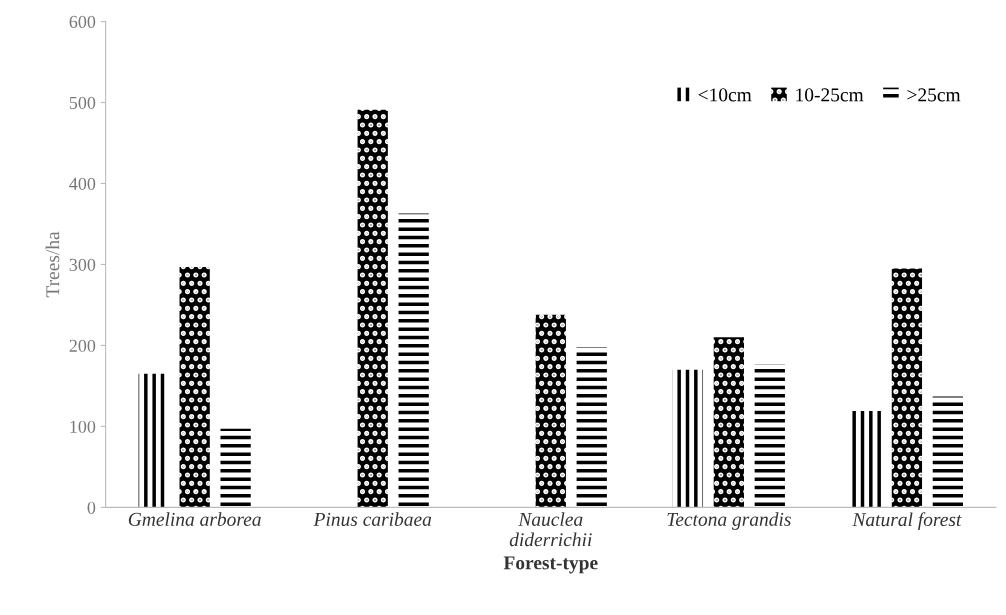 This screenshot has width=1006, height=615. What do you see at coordinates (83, 426) in the screenshot?
I see `y-tick-label: 100` at bounding box center [83, 426].